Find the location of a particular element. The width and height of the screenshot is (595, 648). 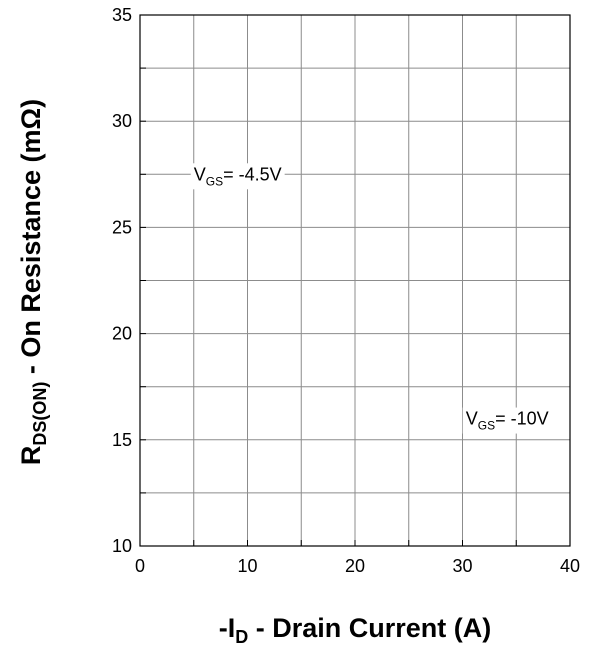

annotation-label: VGS= -4.5V is located at coordinates (238, 176).